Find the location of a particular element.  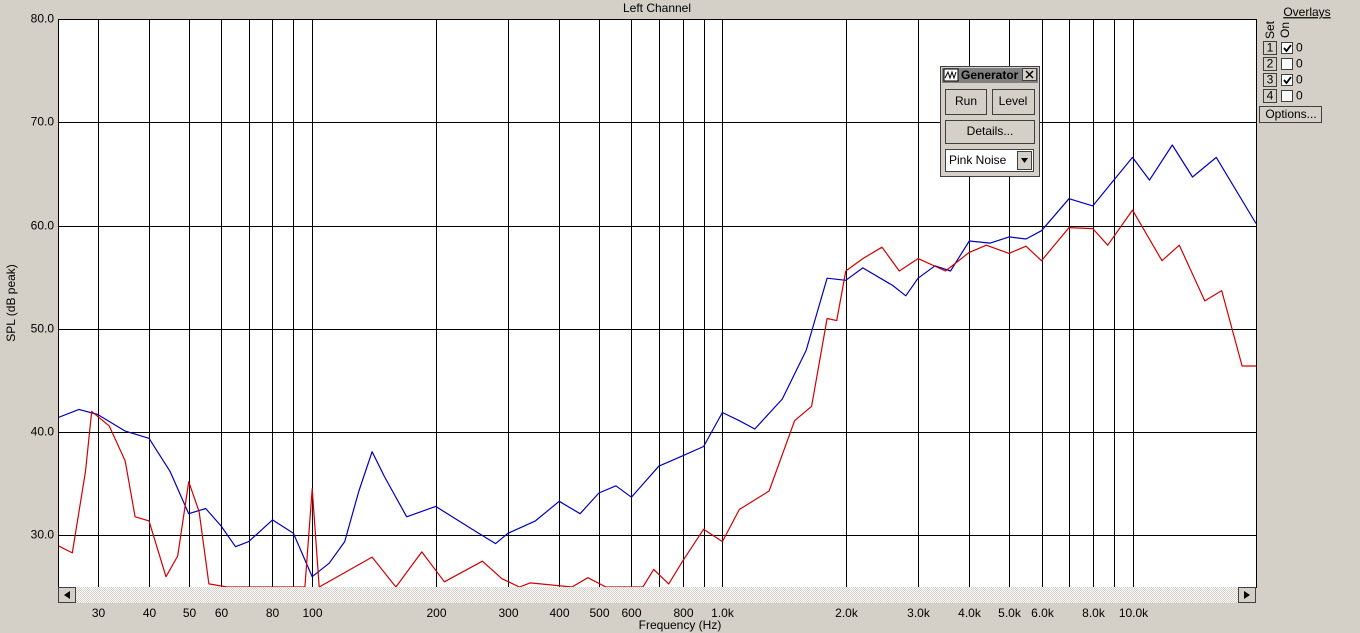

x-tick-label: 600 is located at coordinates (631, 613).